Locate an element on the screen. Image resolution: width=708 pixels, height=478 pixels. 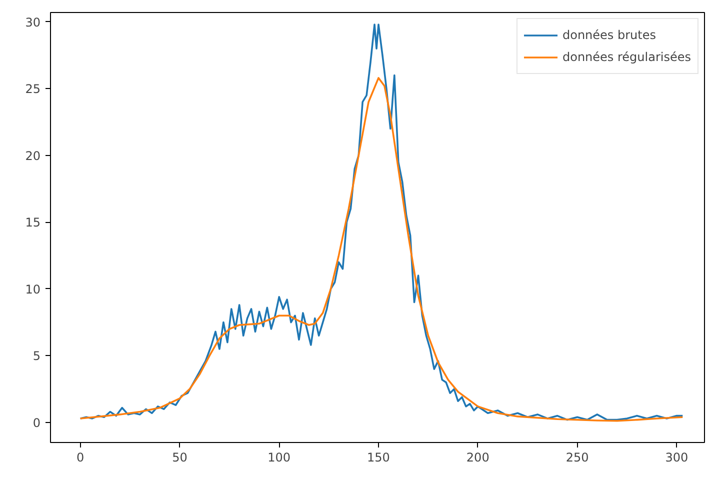
y-tick-label: 20 is located at coordinates (33, 155).